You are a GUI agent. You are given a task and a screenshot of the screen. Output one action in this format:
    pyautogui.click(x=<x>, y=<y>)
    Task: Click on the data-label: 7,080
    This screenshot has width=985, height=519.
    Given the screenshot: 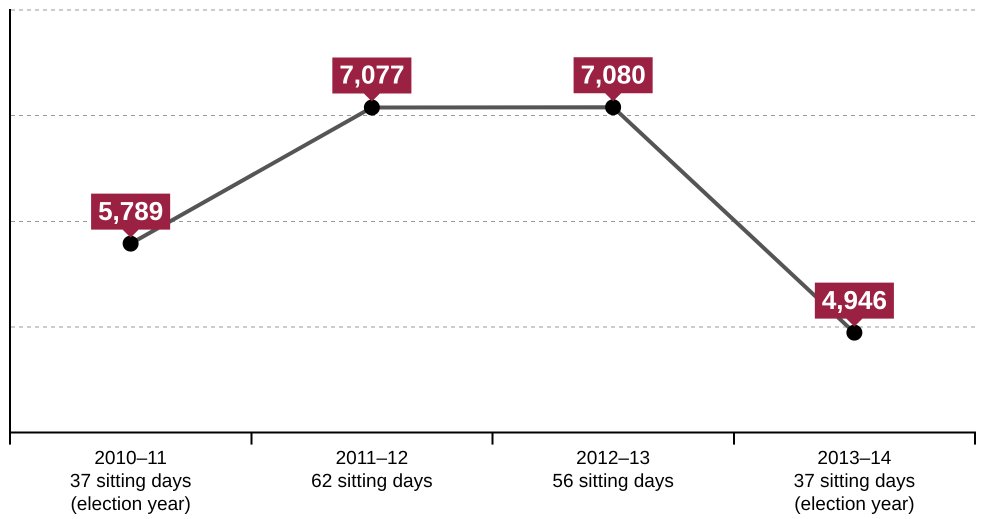 What is the action you would take?
    pyautogui.click(x=613, y=74)
    